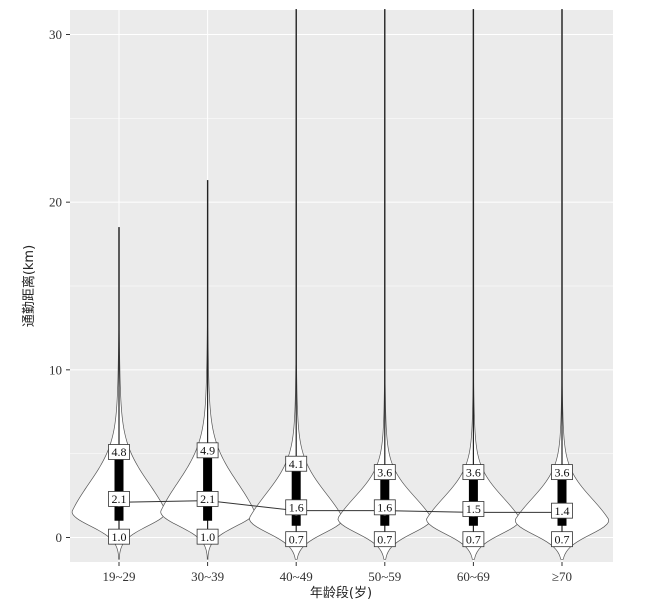 Image resolution: width=647 pixels, height=604 pixels. I want to click on y-tick-label: 0, so click(59, 537).